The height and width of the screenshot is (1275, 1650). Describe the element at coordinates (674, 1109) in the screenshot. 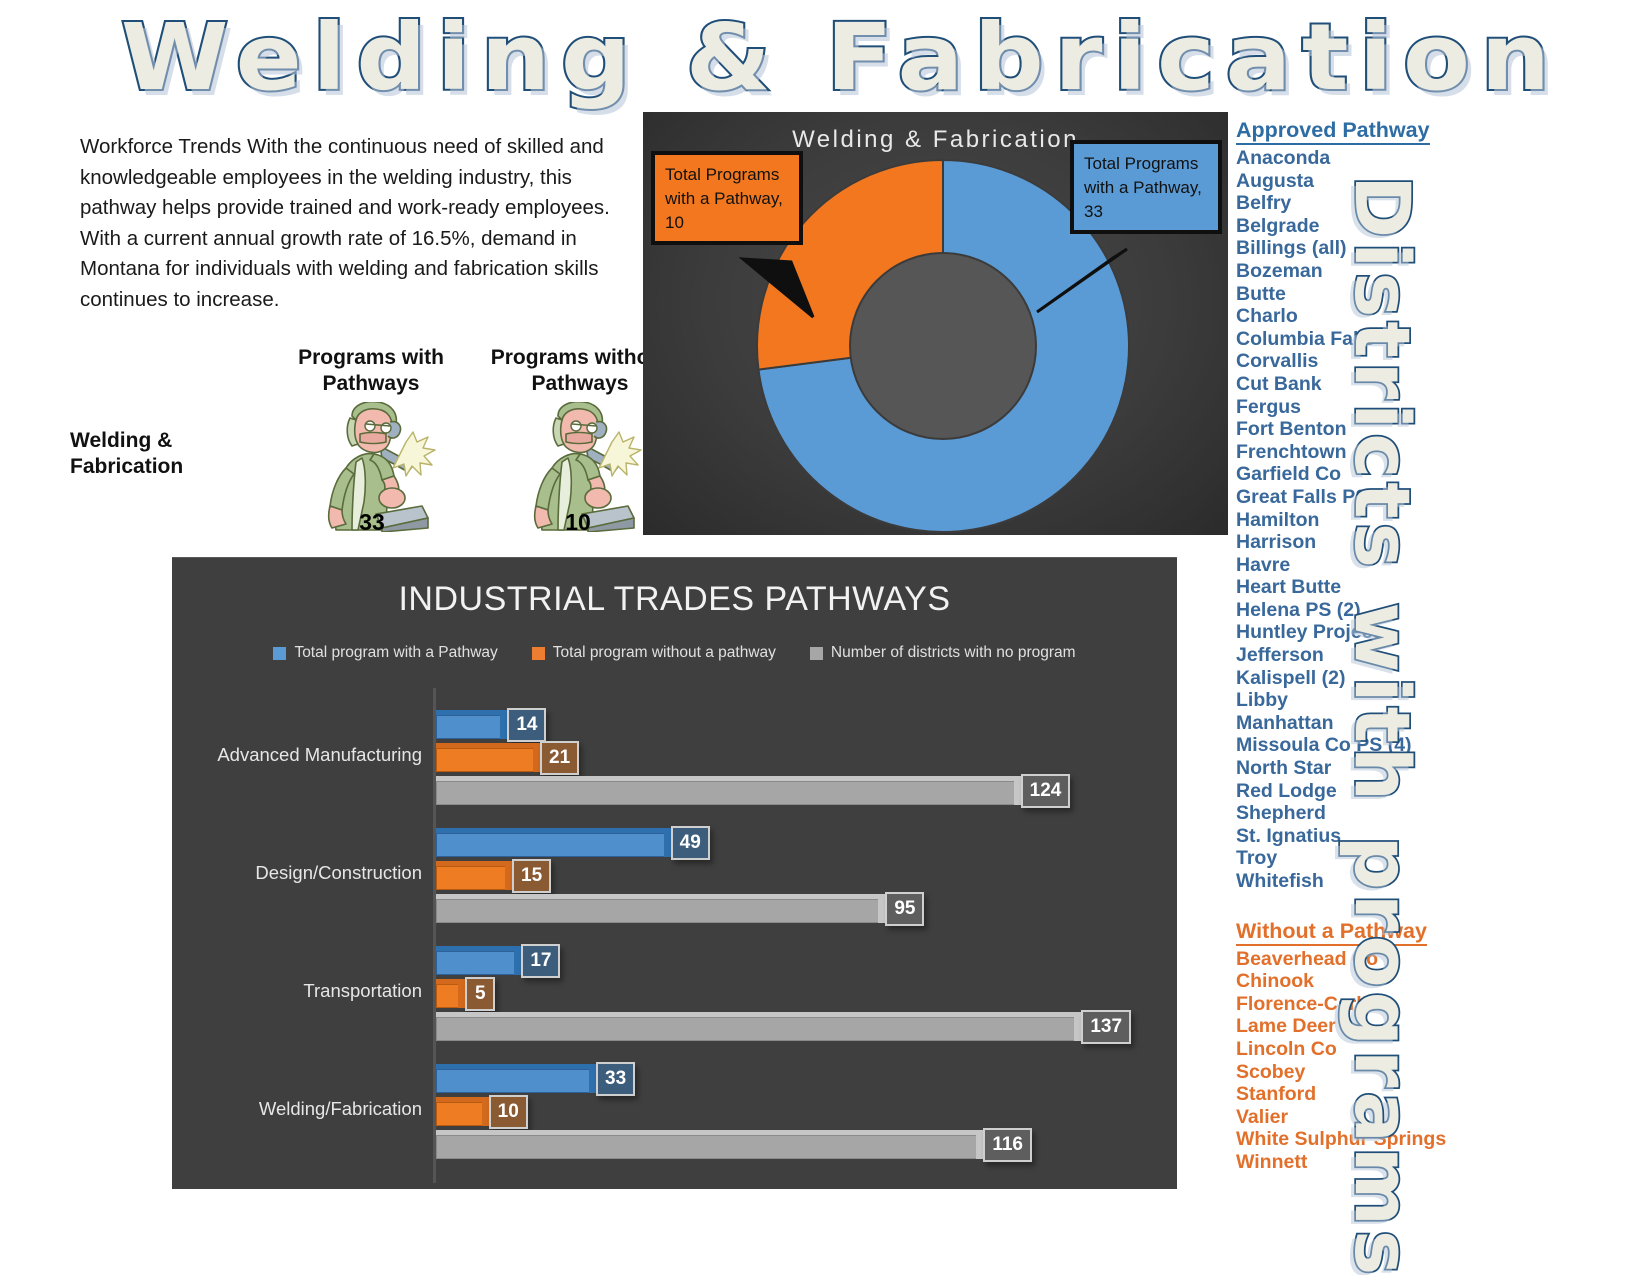

I see `bar-category-group: Welding/Fabrication 33 10 116` at that location.